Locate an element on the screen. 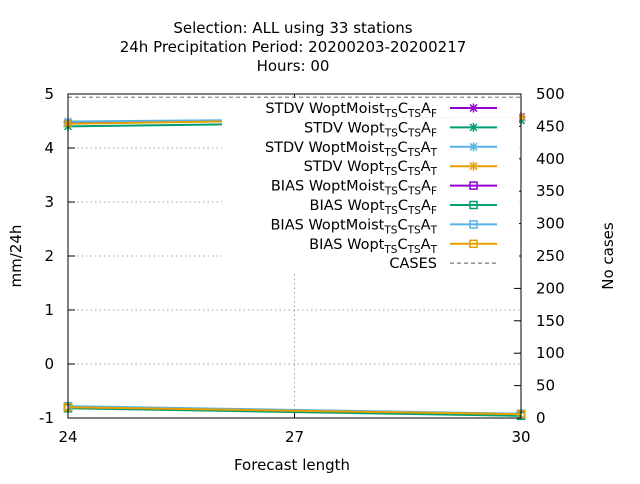  legend-item: BIAS WoptMoistTSCTSAT is located at coordinates (370, 225).